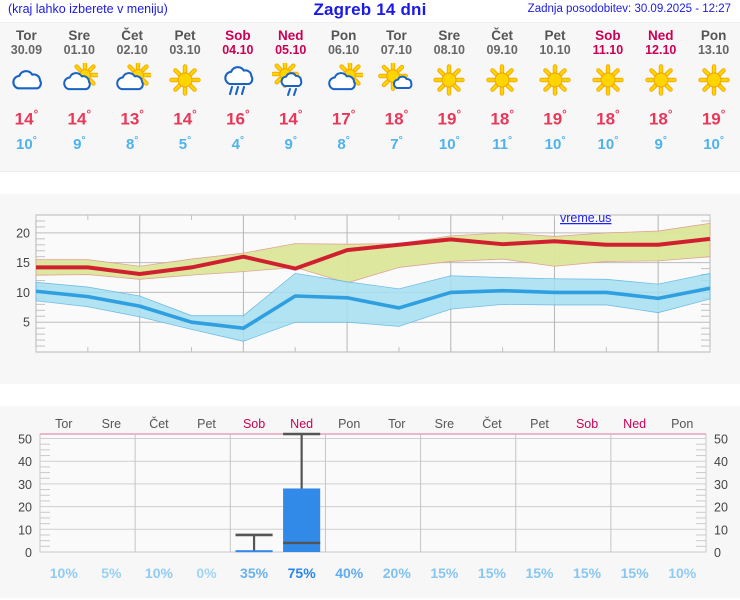  I want to click on day-column: Sre 01.10 14° 9°, so click(79, 97).